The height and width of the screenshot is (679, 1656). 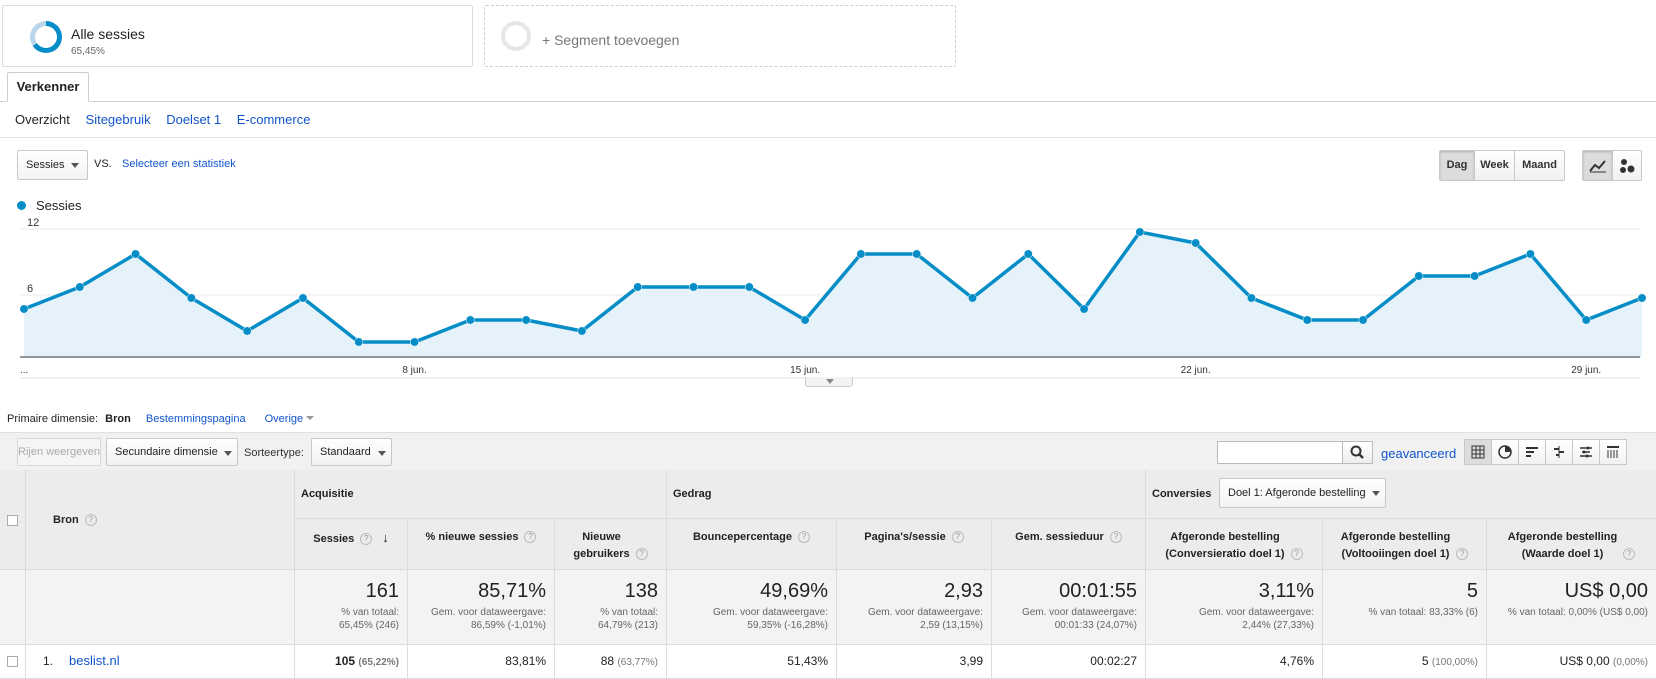 I want to click on view-pivot-button, so click(x=1613, y=452).